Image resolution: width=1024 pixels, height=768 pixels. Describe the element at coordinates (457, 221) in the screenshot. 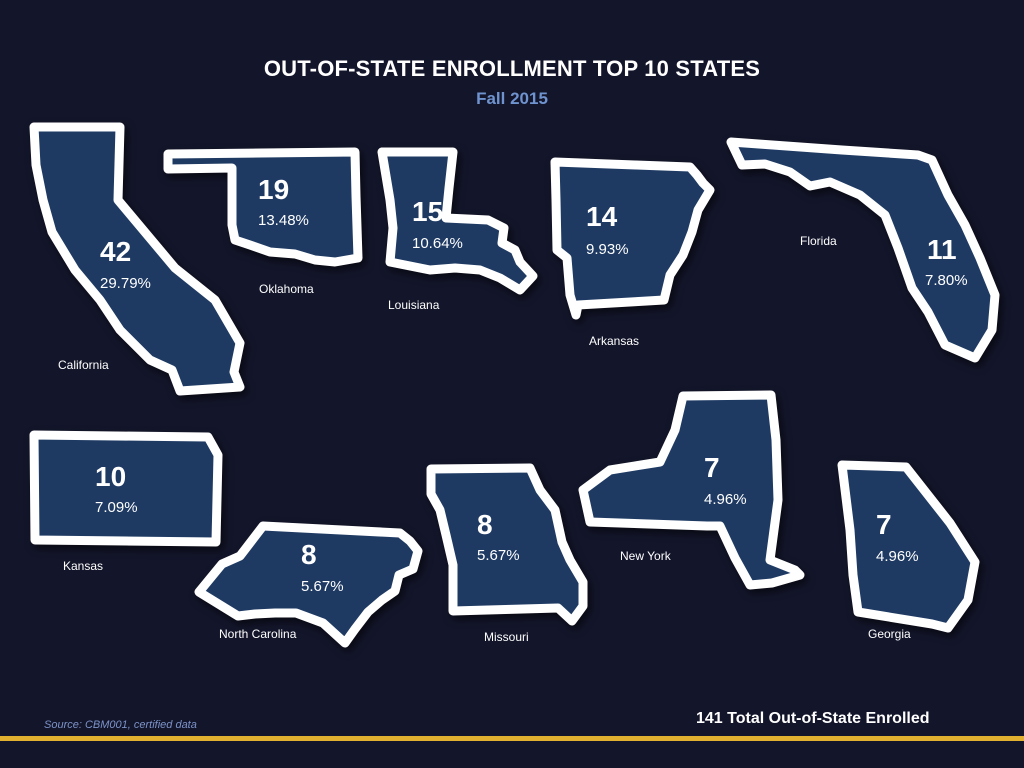

I see `louisiana-shape` at that location.